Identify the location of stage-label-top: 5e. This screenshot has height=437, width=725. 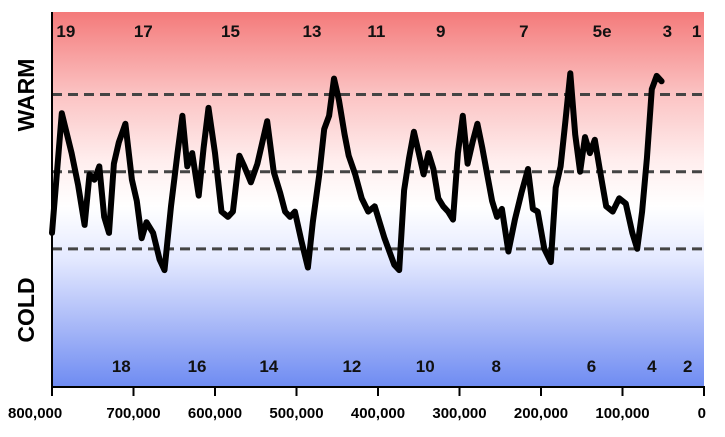
(602, 31).